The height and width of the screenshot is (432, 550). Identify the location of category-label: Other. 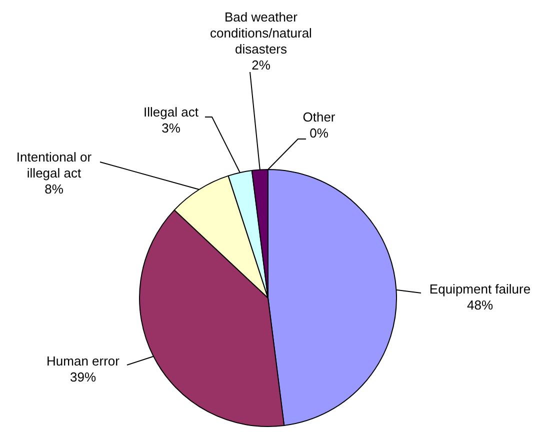
(319, 117).